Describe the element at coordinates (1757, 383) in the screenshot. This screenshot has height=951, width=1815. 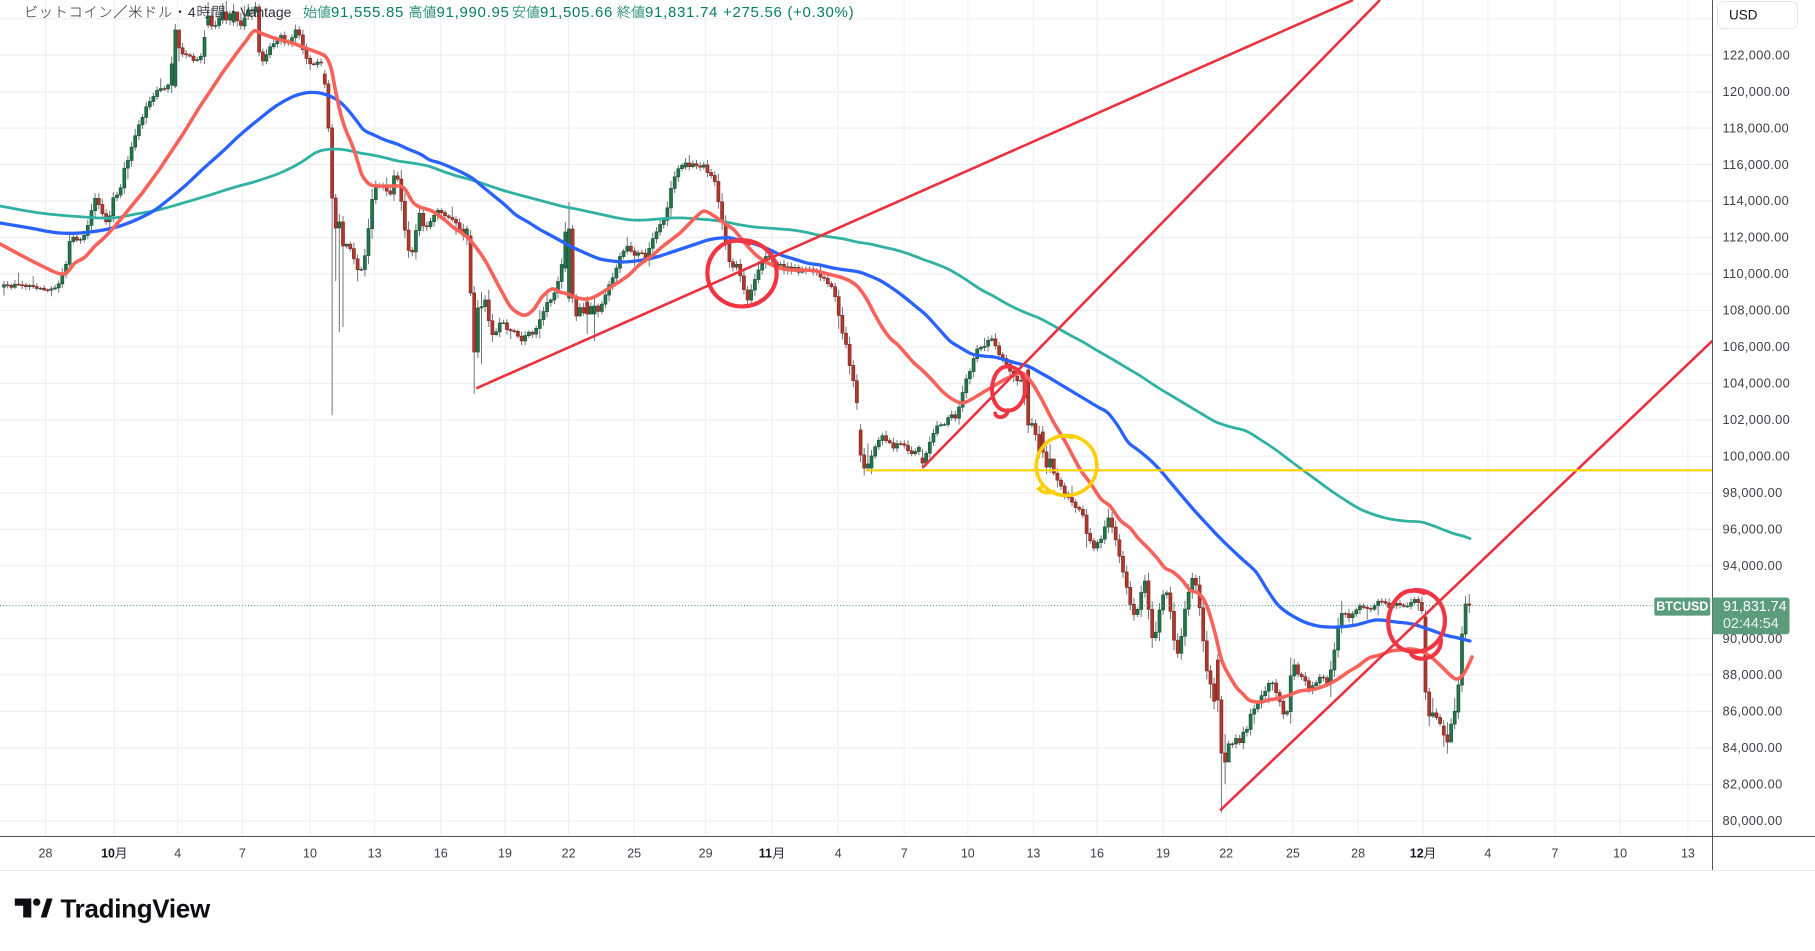
I see `svg-text: 104,000.00` at that location.